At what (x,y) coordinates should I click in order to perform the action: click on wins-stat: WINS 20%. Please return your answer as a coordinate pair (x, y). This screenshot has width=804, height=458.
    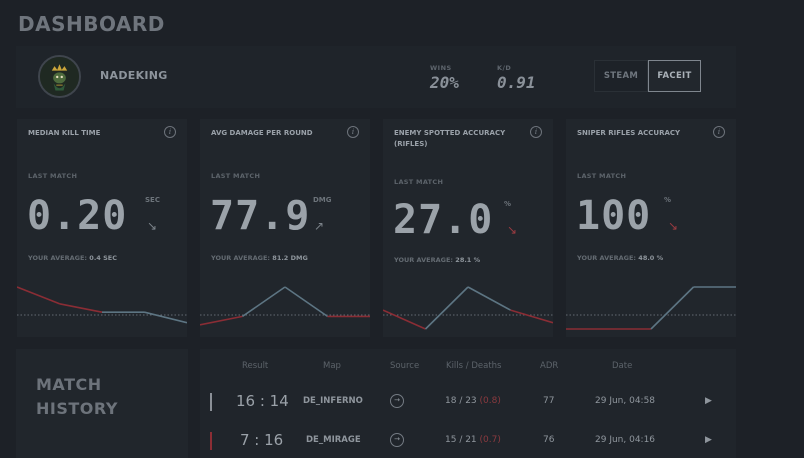
    Looking at the image, I should click on (444, 78).